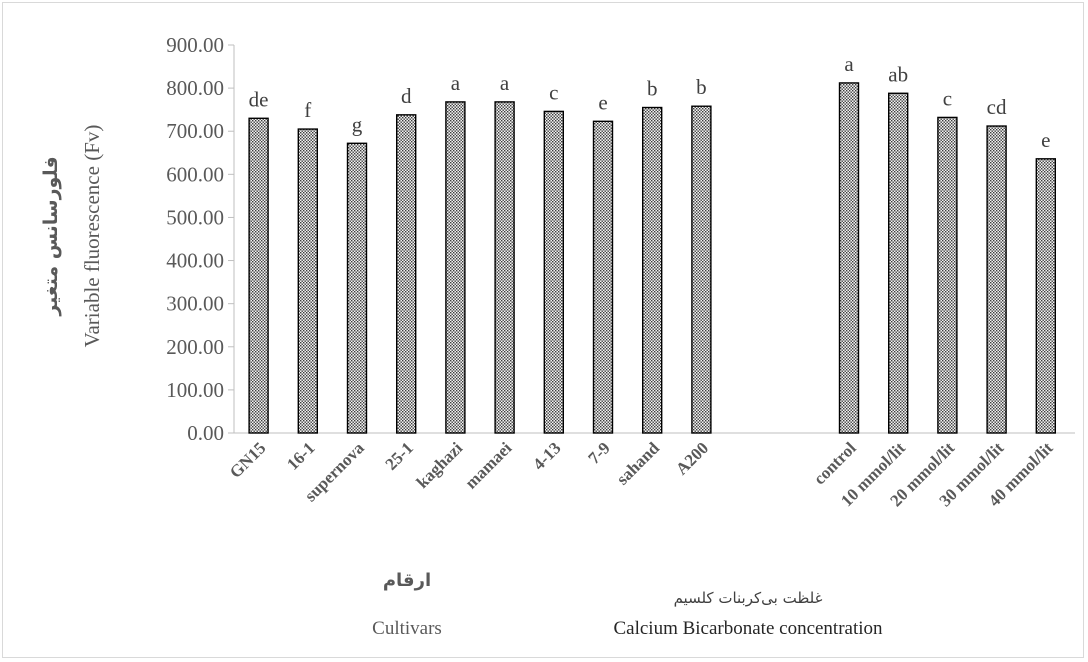  Describe the element at coordinates (247, 459) in the screenshot. I see `category-label: GN15` at that location.